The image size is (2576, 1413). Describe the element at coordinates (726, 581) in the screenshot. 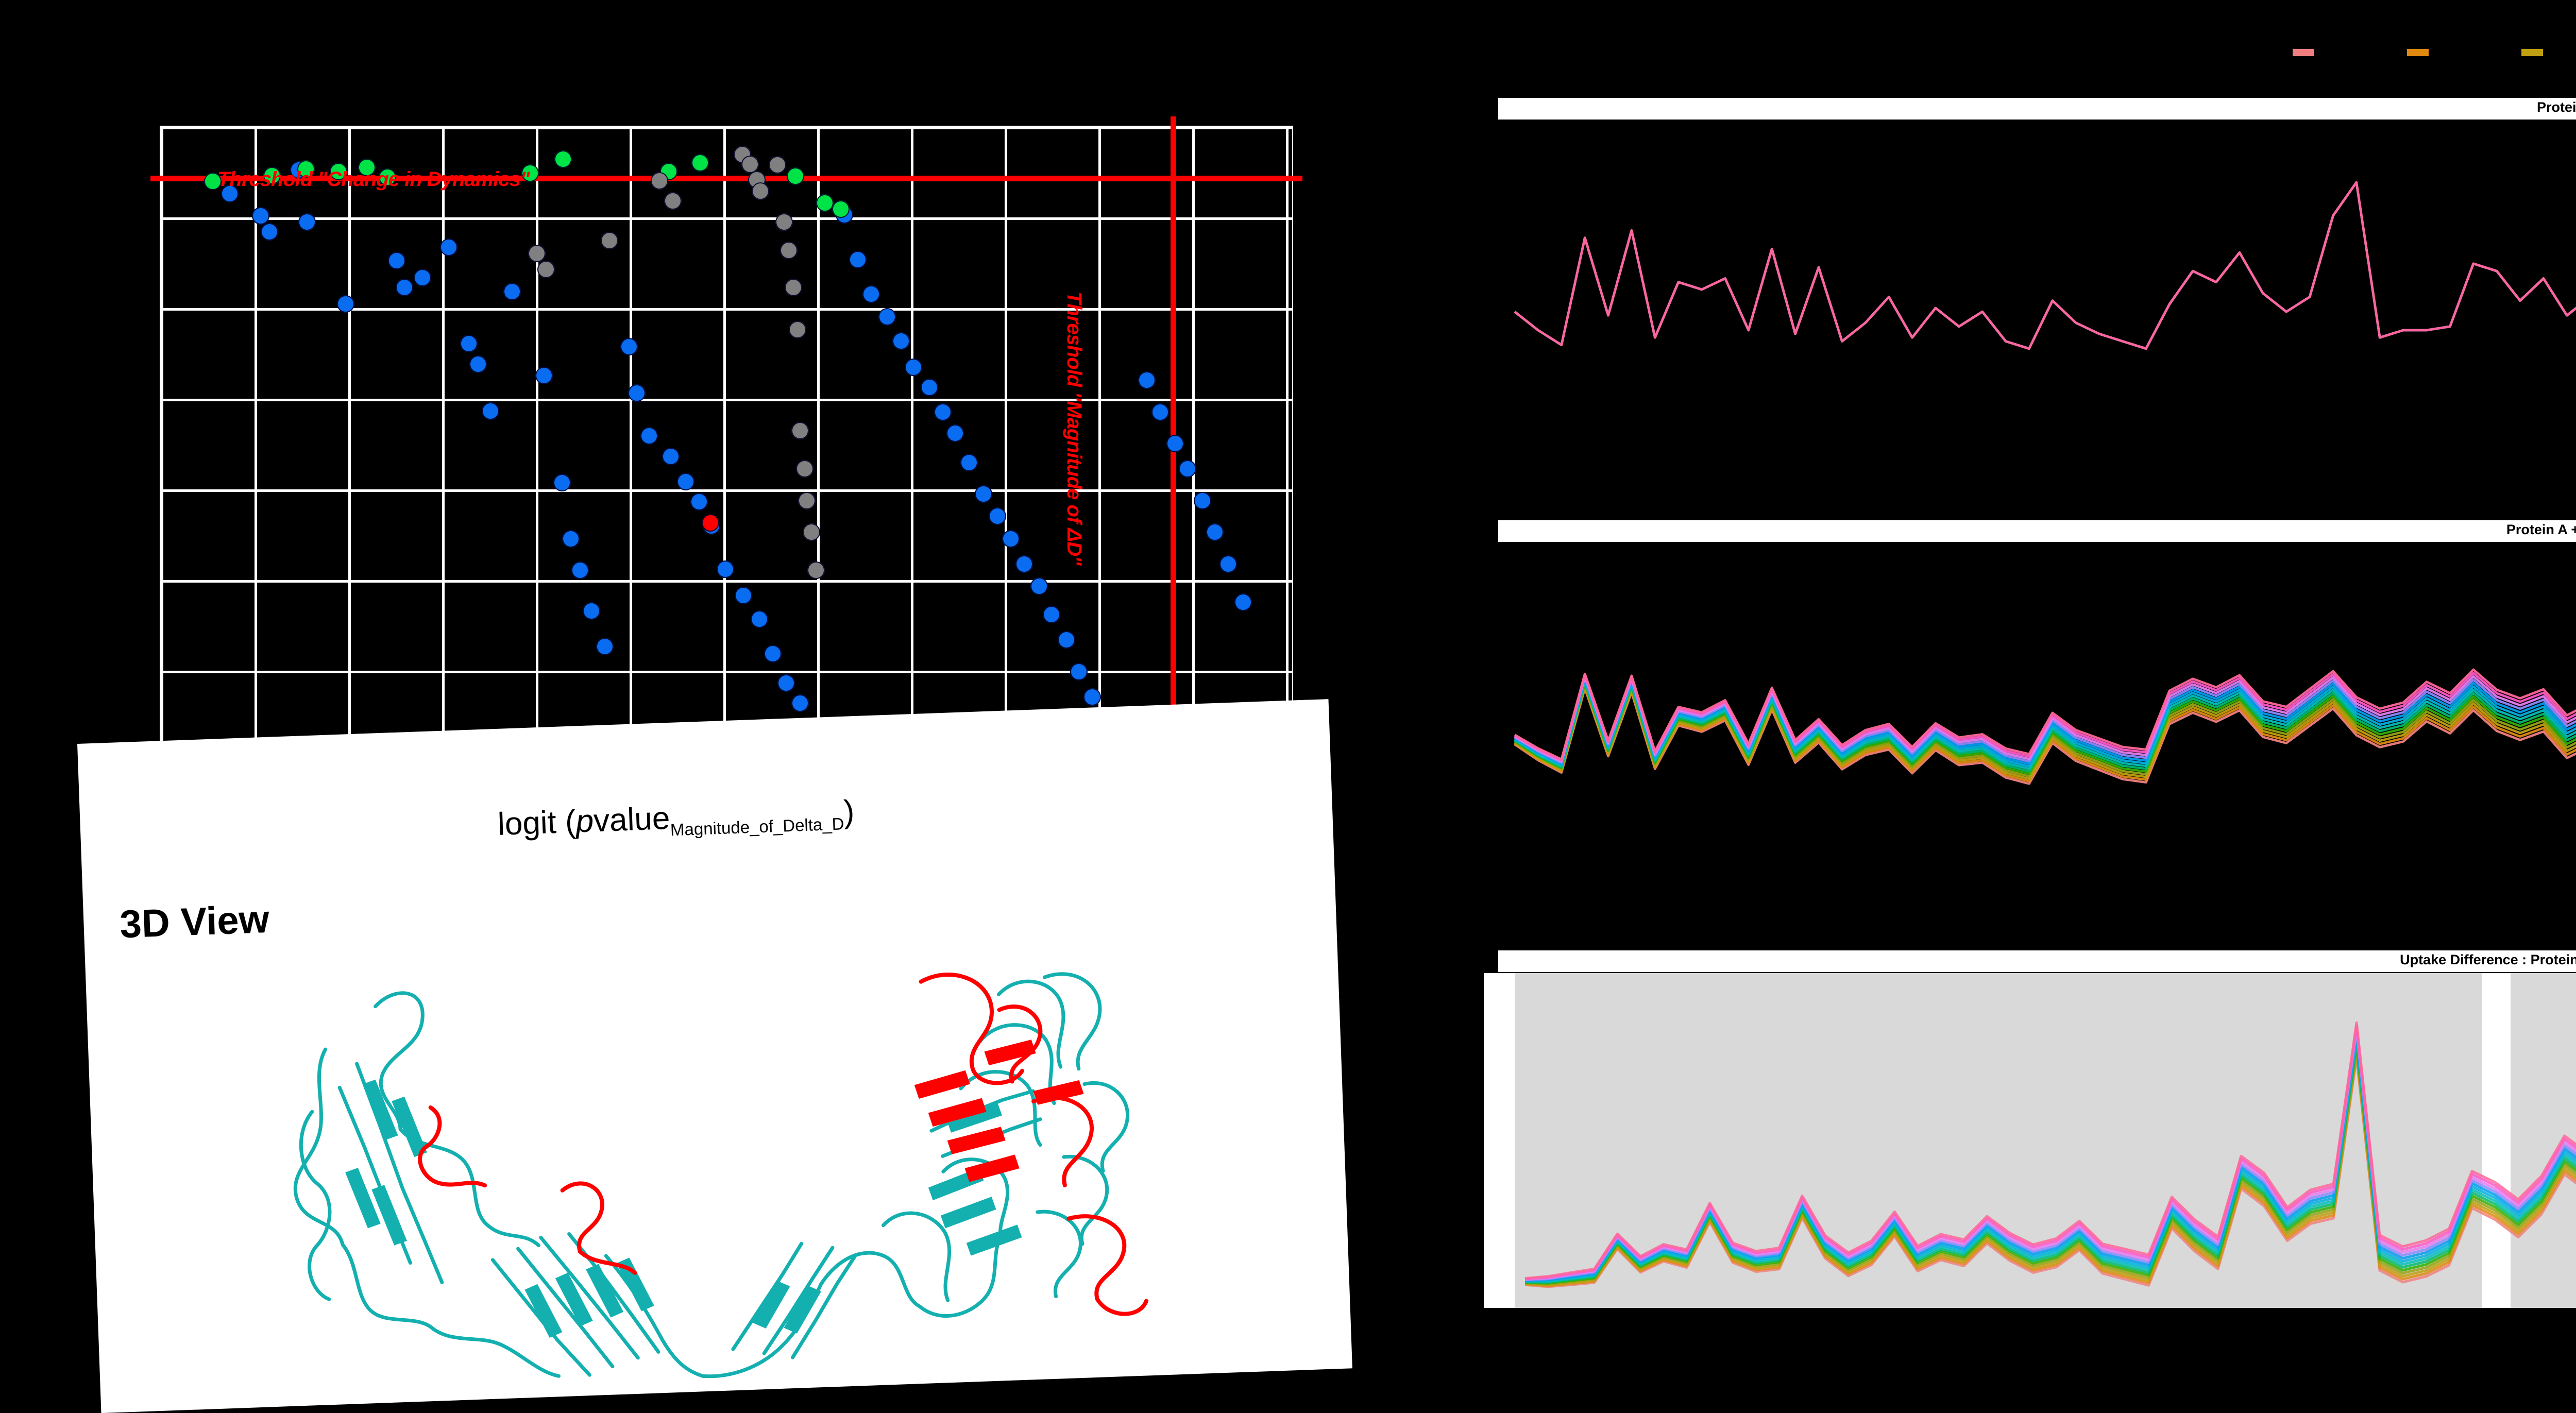

I see `grid-line-h` at that location.